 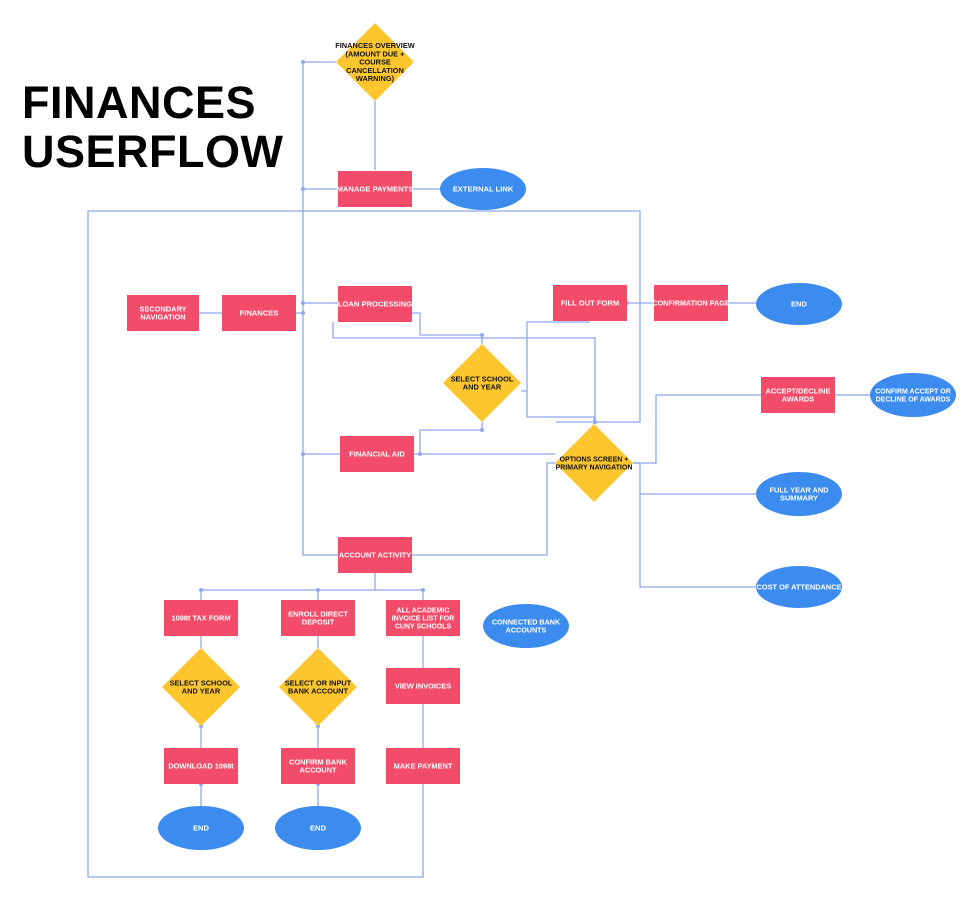 I want to click on node-label: ACCOUNT ACTIVITY, so click(x=375, y=555).